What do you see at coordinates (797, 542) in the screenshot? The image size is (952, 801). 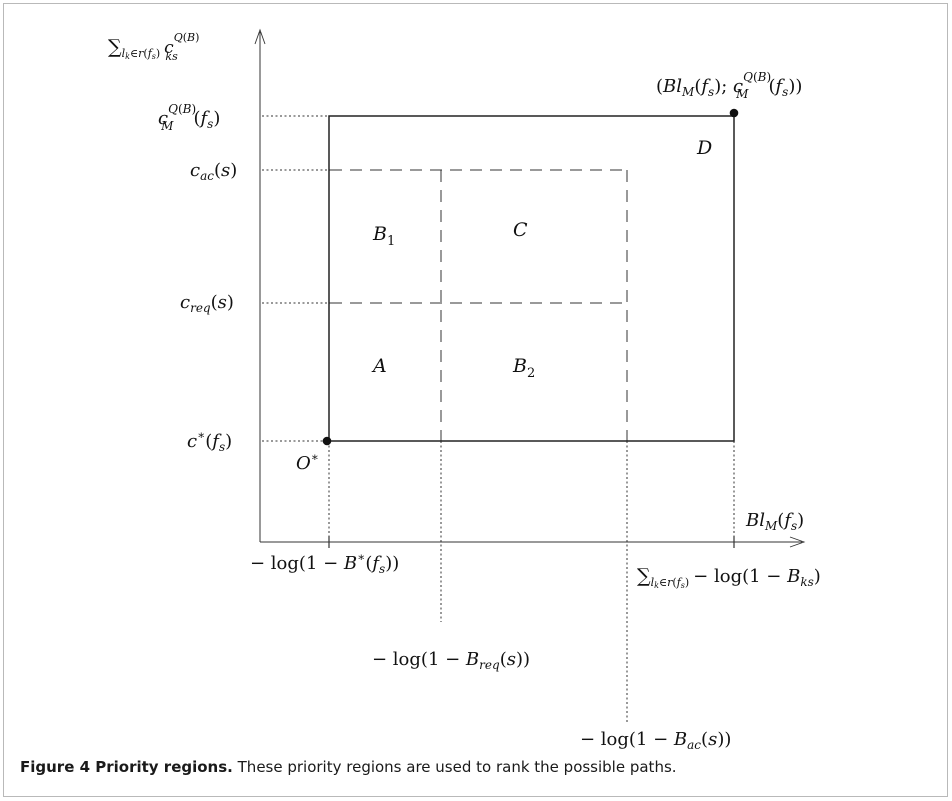 I see `x-axis-arrow` at bounding box center [797, 542].